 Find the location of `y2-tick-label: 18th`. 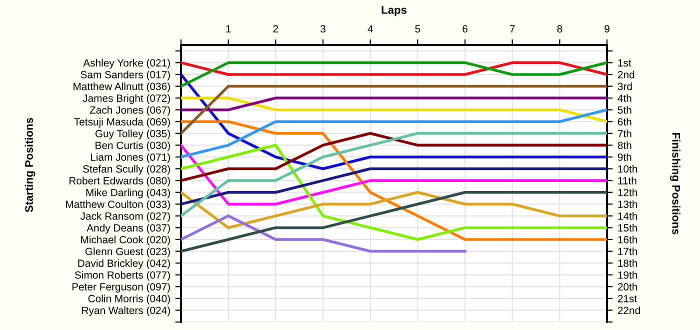

y2-tick-label: 18th is located at coordinates (628, 263).